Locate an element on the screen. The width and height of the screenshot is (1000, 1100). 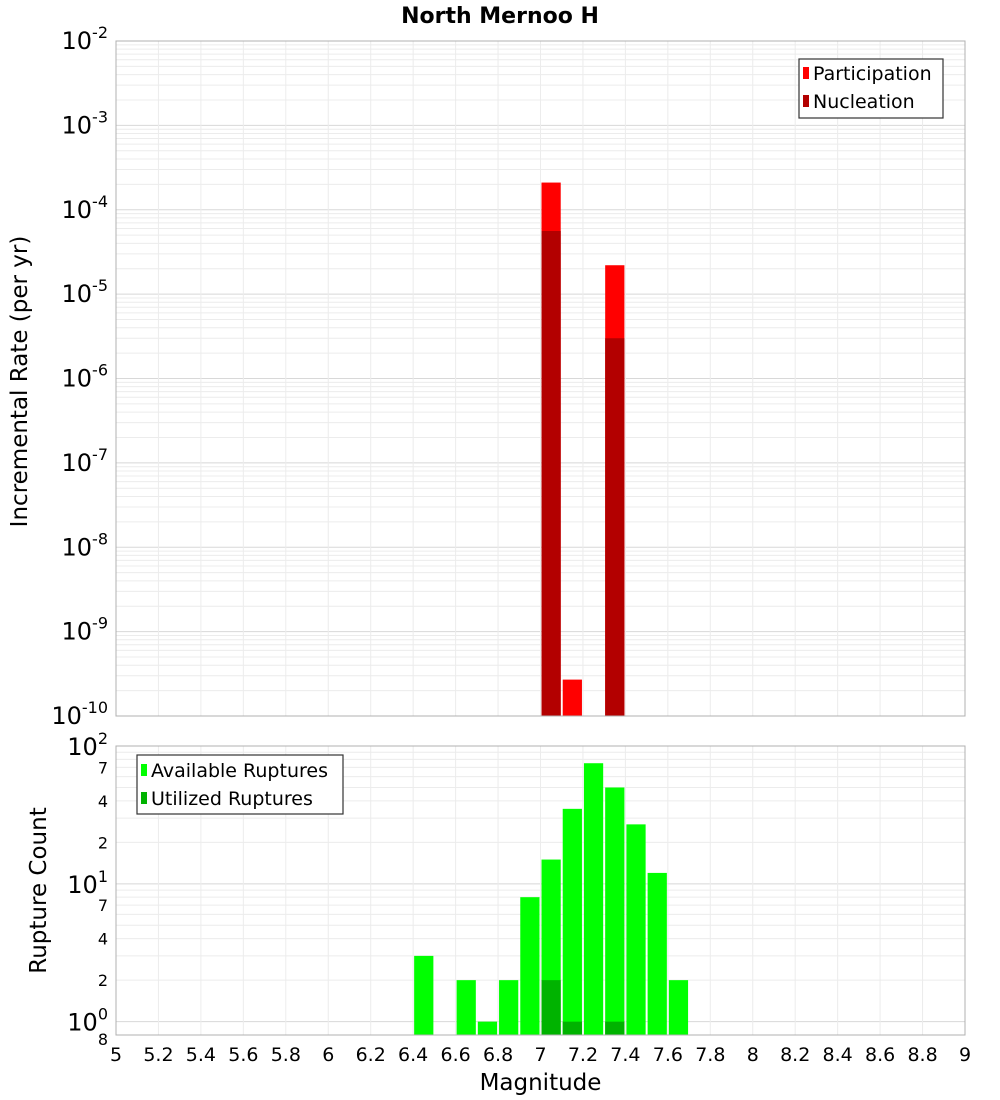
rate-y-tick-label-exp: -10 is located at coordinates (95, 707).